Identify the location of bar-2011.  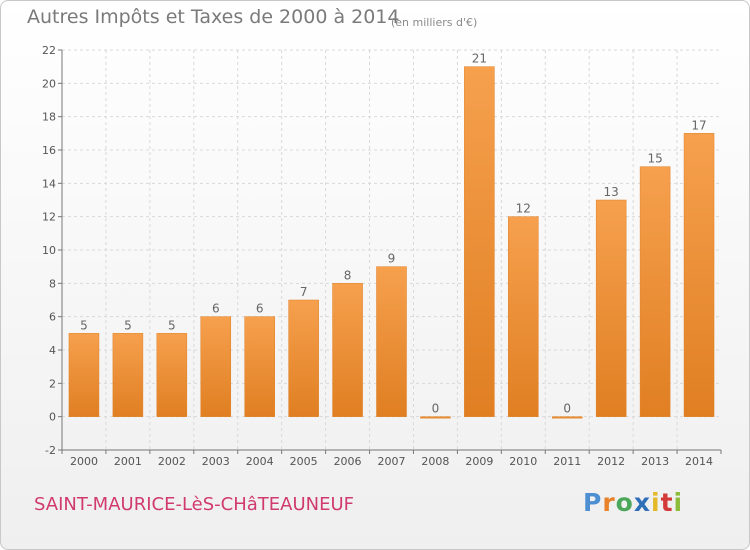
(567, 417).